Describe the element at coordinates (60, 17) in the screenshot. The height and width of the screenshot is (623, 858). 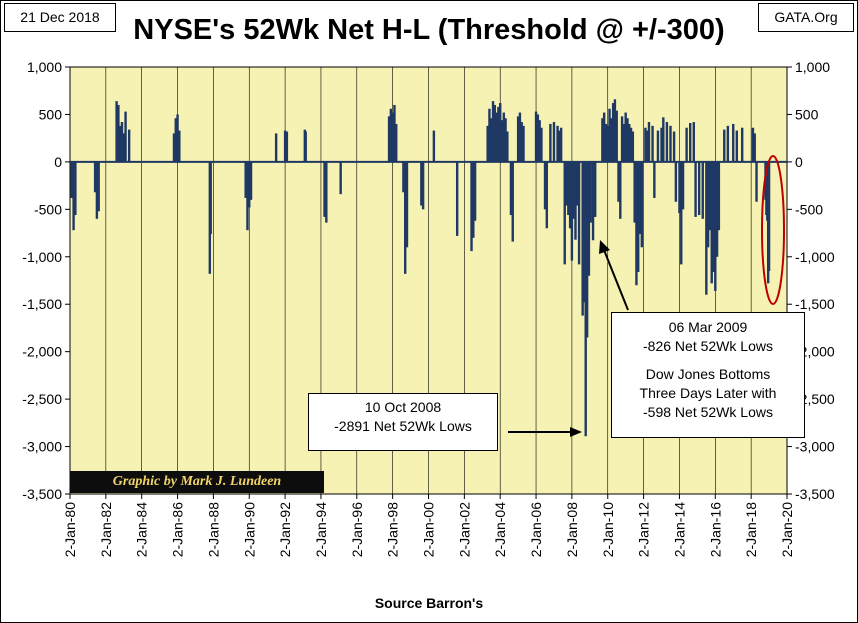
I see `date-label: 21 Dec 2018` at that location.